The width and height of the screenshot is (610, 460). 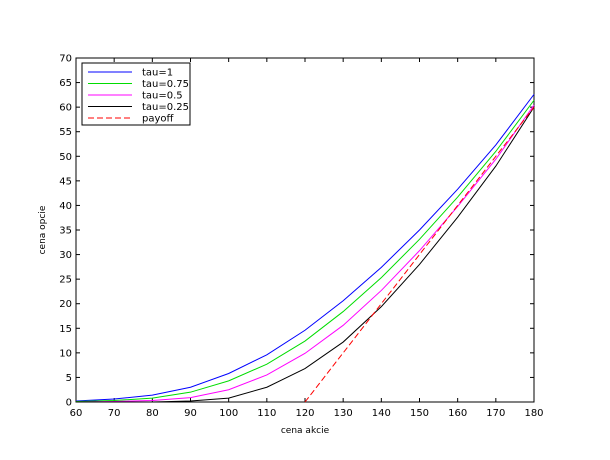 What do you see at coordinates (165, 84) in the screenshot?
I see `legend-label: tau=0.75` at bounding box center [165, 84].